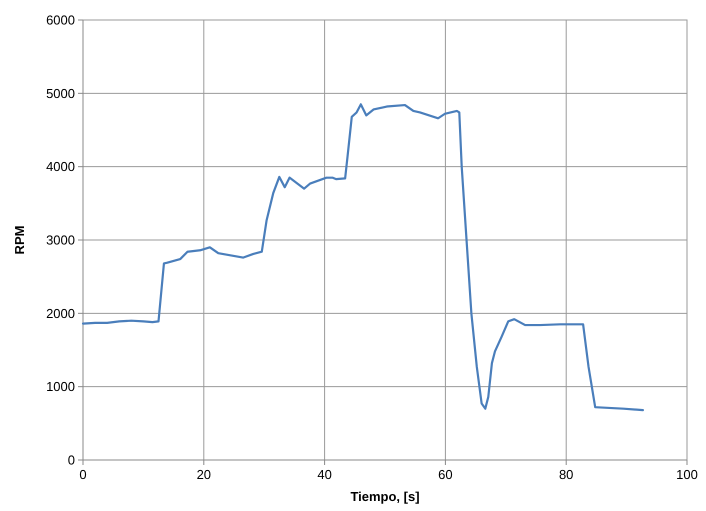 This screenshot has width=706, height=511. Describe the element at coordinates (60, 386) in the screenshot. I see `y-tick-label: 1000` at that location.